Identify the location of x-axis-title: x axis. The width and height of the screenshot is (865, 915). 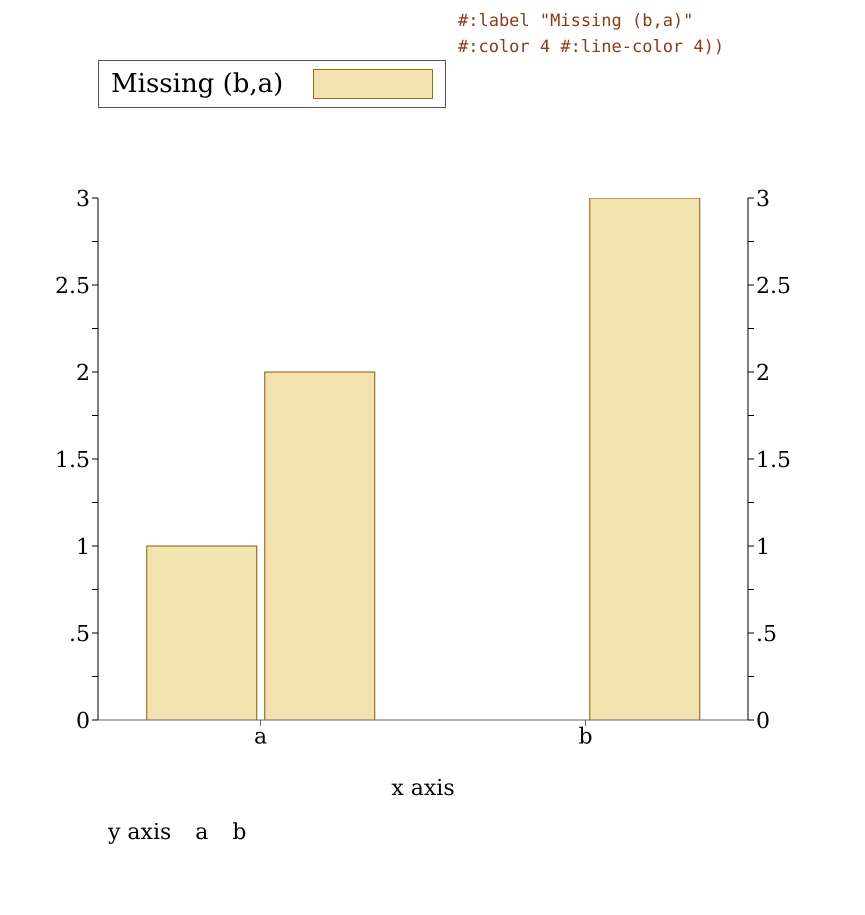
(423, 788).